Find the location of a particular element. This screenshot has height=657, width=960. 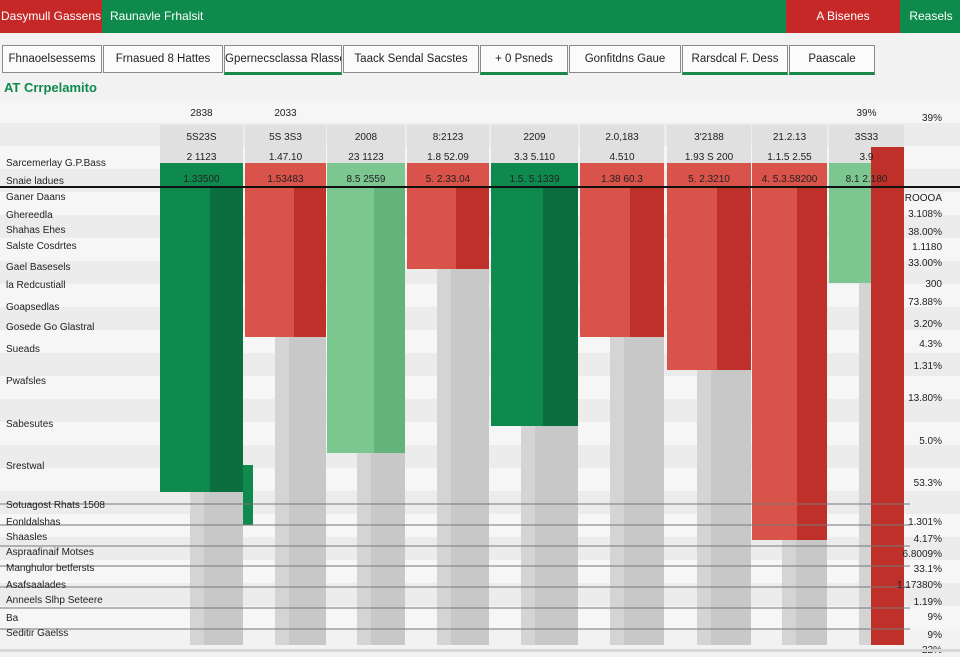

bottom-divider is located at coordinates (480, 650).